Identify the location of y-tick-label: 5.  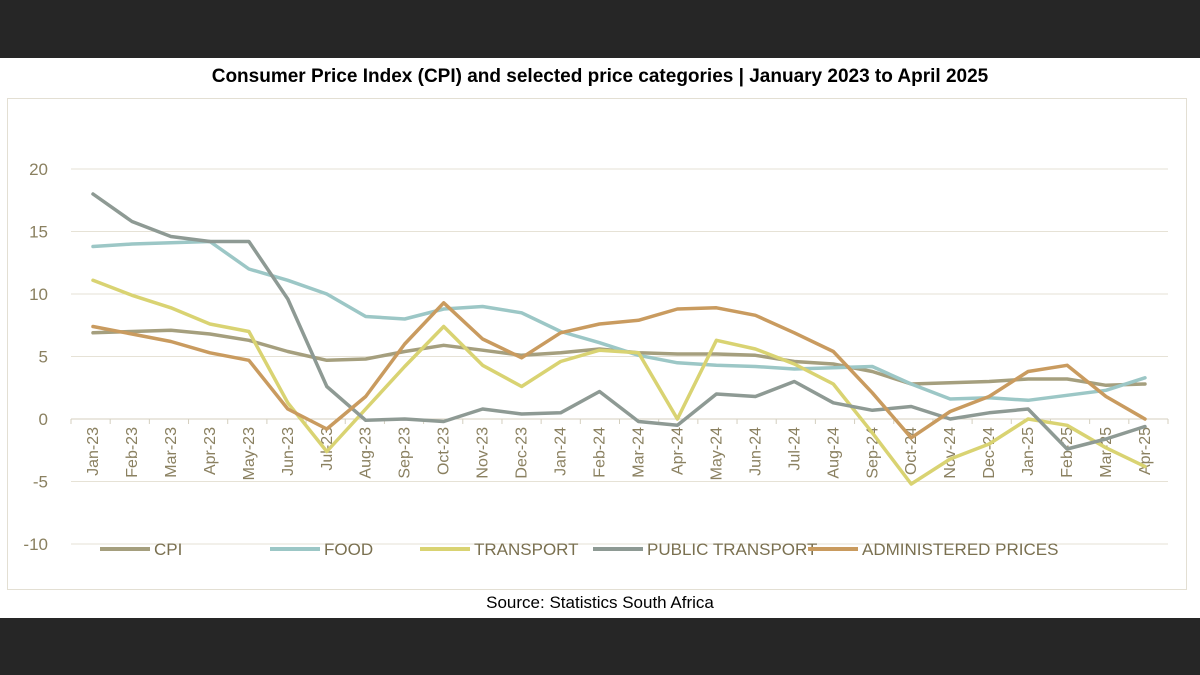
(43, 357).